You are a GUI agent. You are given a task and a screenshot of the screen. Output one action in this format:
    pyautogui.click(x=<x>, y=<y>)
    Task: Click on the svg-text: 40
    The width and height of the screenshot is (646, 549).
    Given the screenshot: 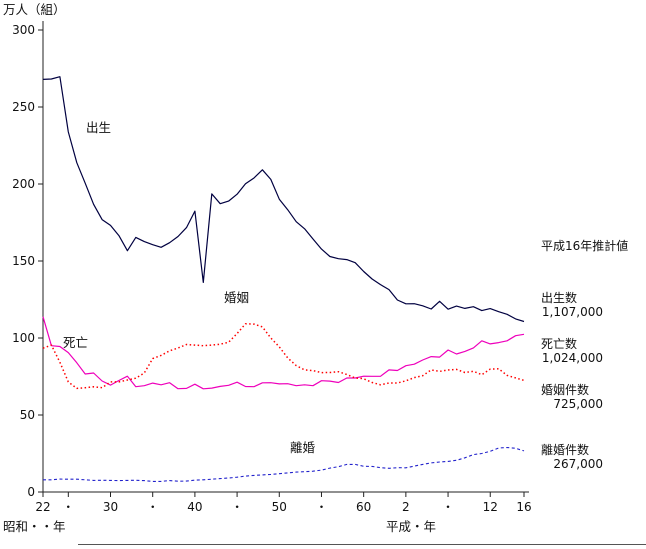 What is the action you would take?
    pyautogui.click(x=194, y=507)
    